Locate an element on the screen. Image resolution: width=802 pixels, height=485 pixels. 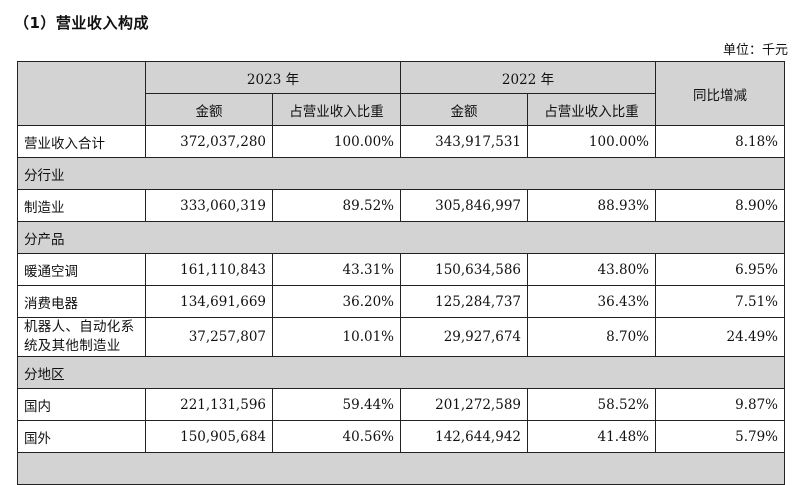
row-label: 营业收入合计 is located at coordinates (81, 141).